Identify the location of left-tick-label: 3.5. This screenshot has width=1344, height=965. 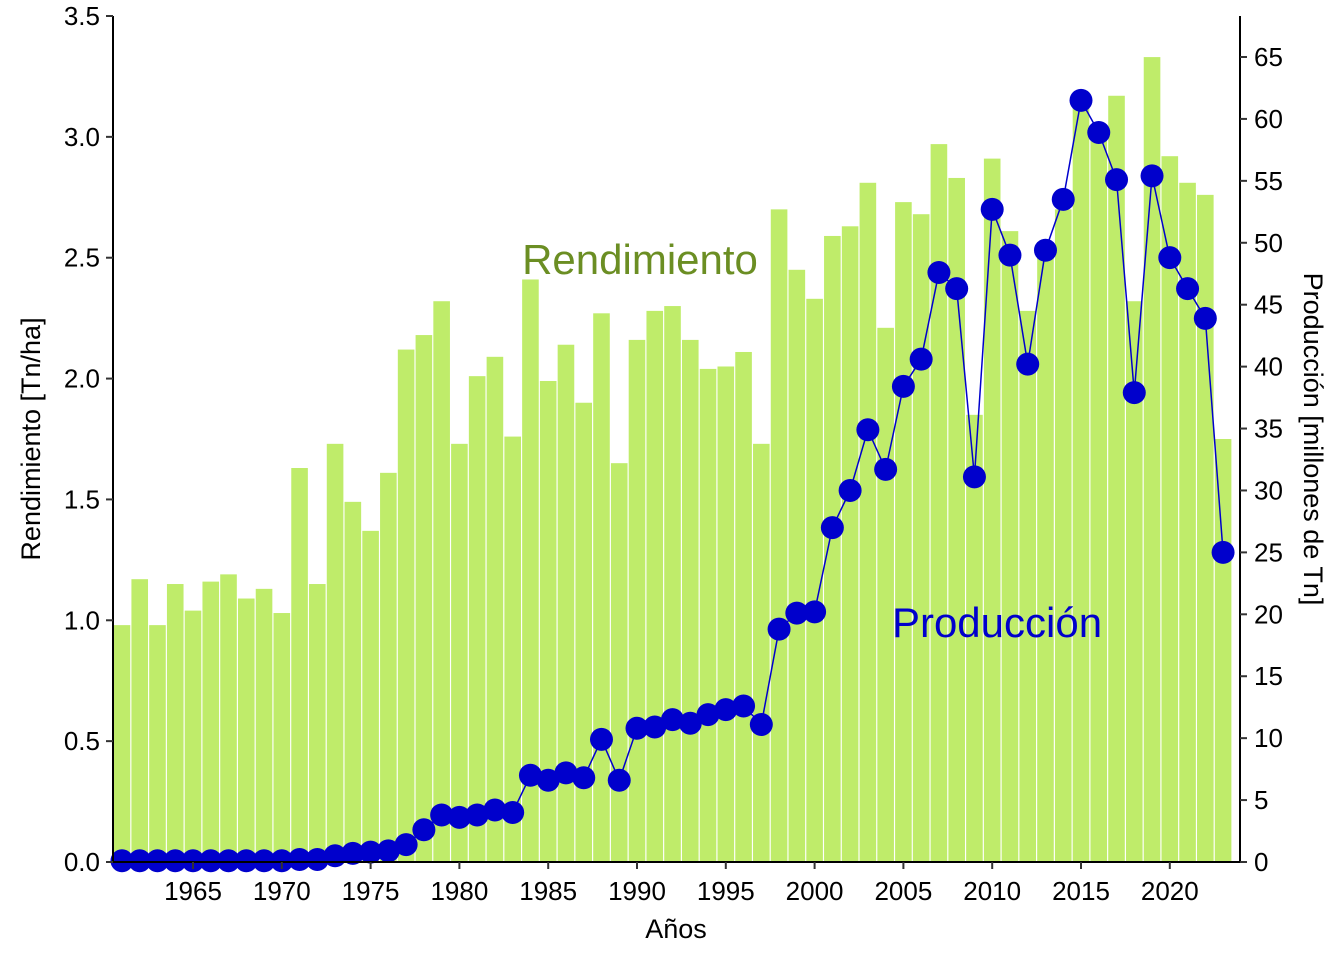
(82, 16).